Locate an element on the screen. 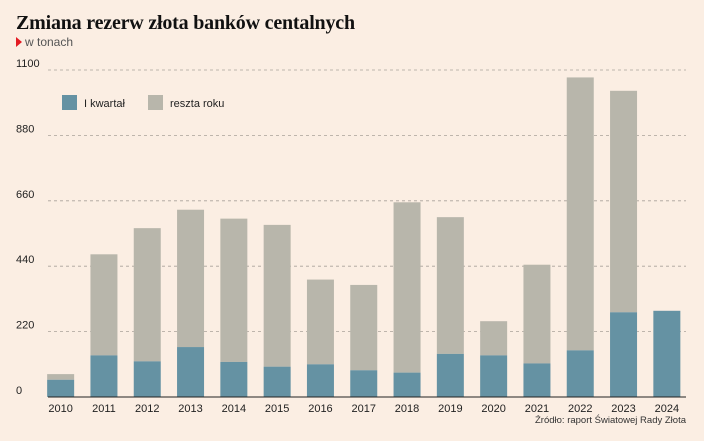  bar-reszta-roku-2016 is located at coordinates (320, 322).